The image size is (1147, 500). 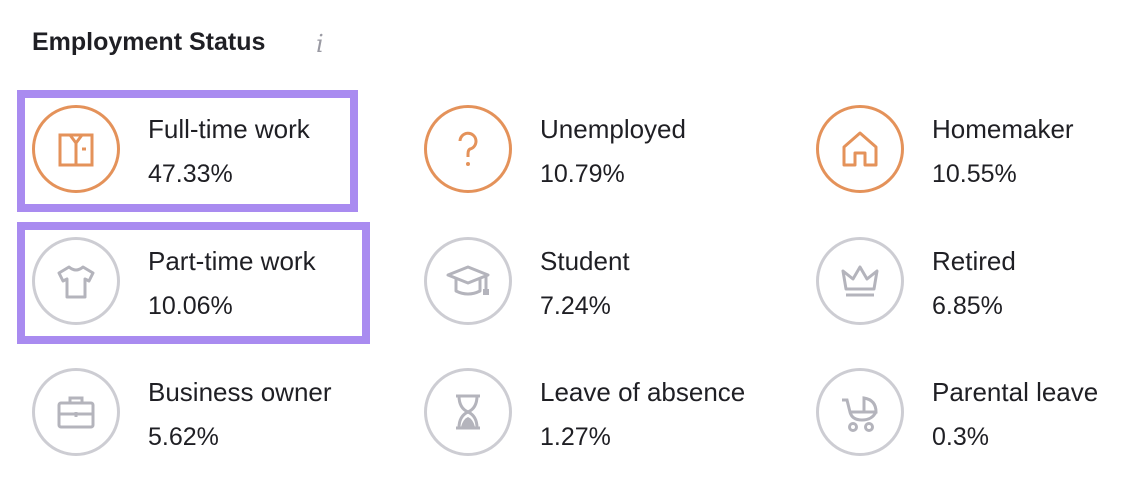 I want to click on tshirt-icon, so click(x=76, y=282).